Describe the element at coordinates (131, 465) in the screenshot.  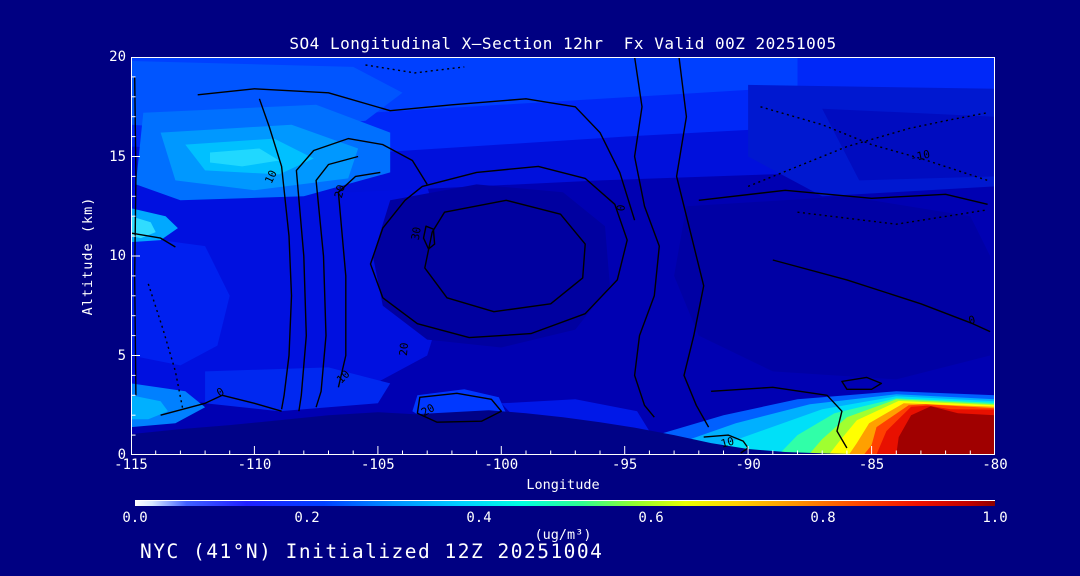
I see `x-tick-label: -115` at that location.